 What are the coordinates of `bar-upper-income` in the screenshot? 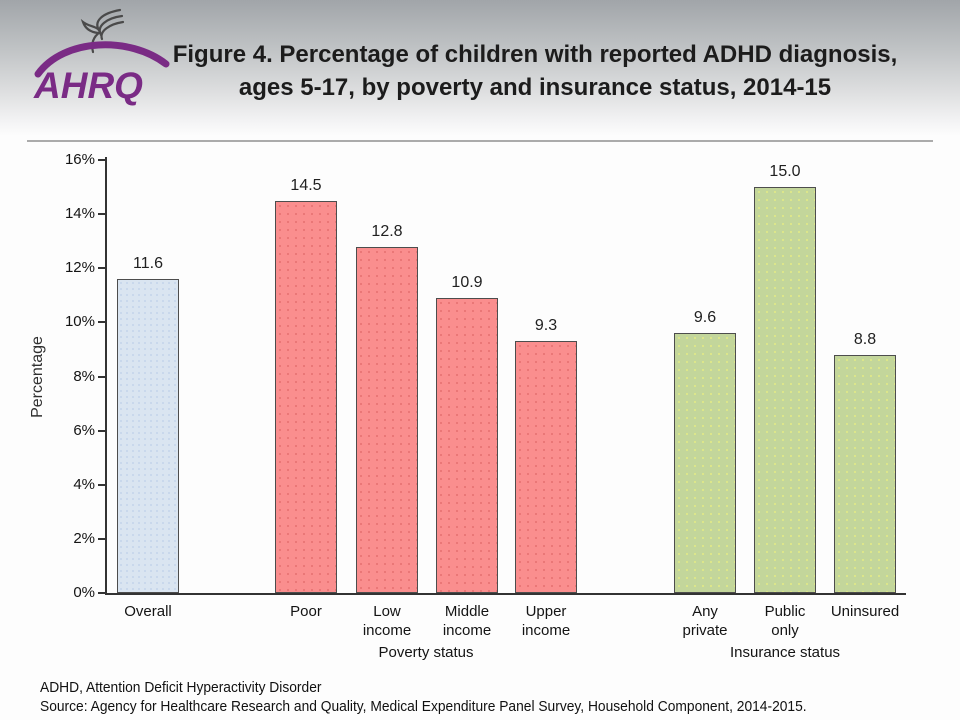 It's located at (546, 467).